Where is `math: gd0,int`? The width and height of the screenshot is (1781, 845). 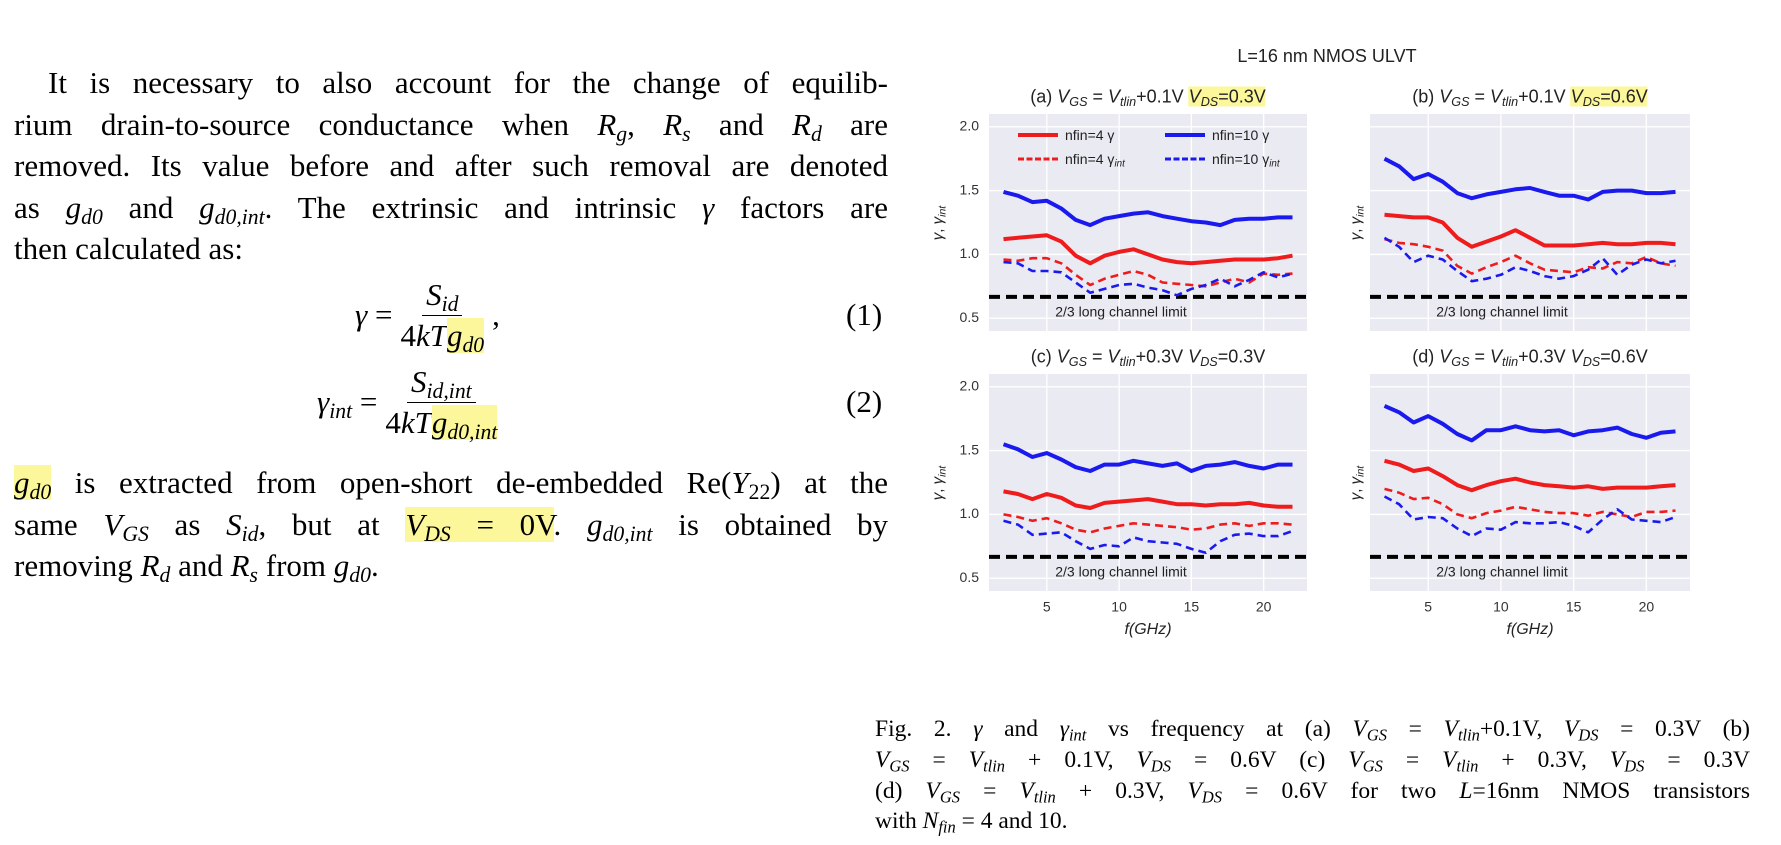
math: gd0,int is located at coordinates (232, 209).